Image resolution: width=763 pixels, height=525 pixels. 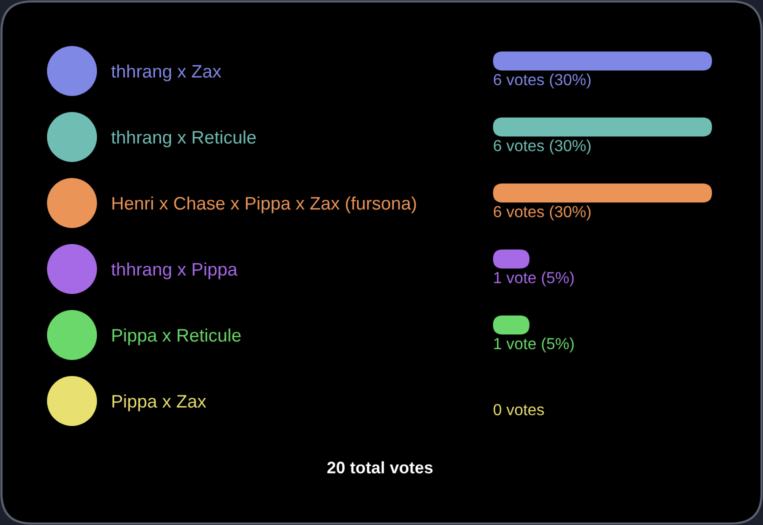 What do you see at coordinates (183, 139) in the screenshot?
I see `y-tick-label: thhrang x Reticule` at bounding box center [183, 139].